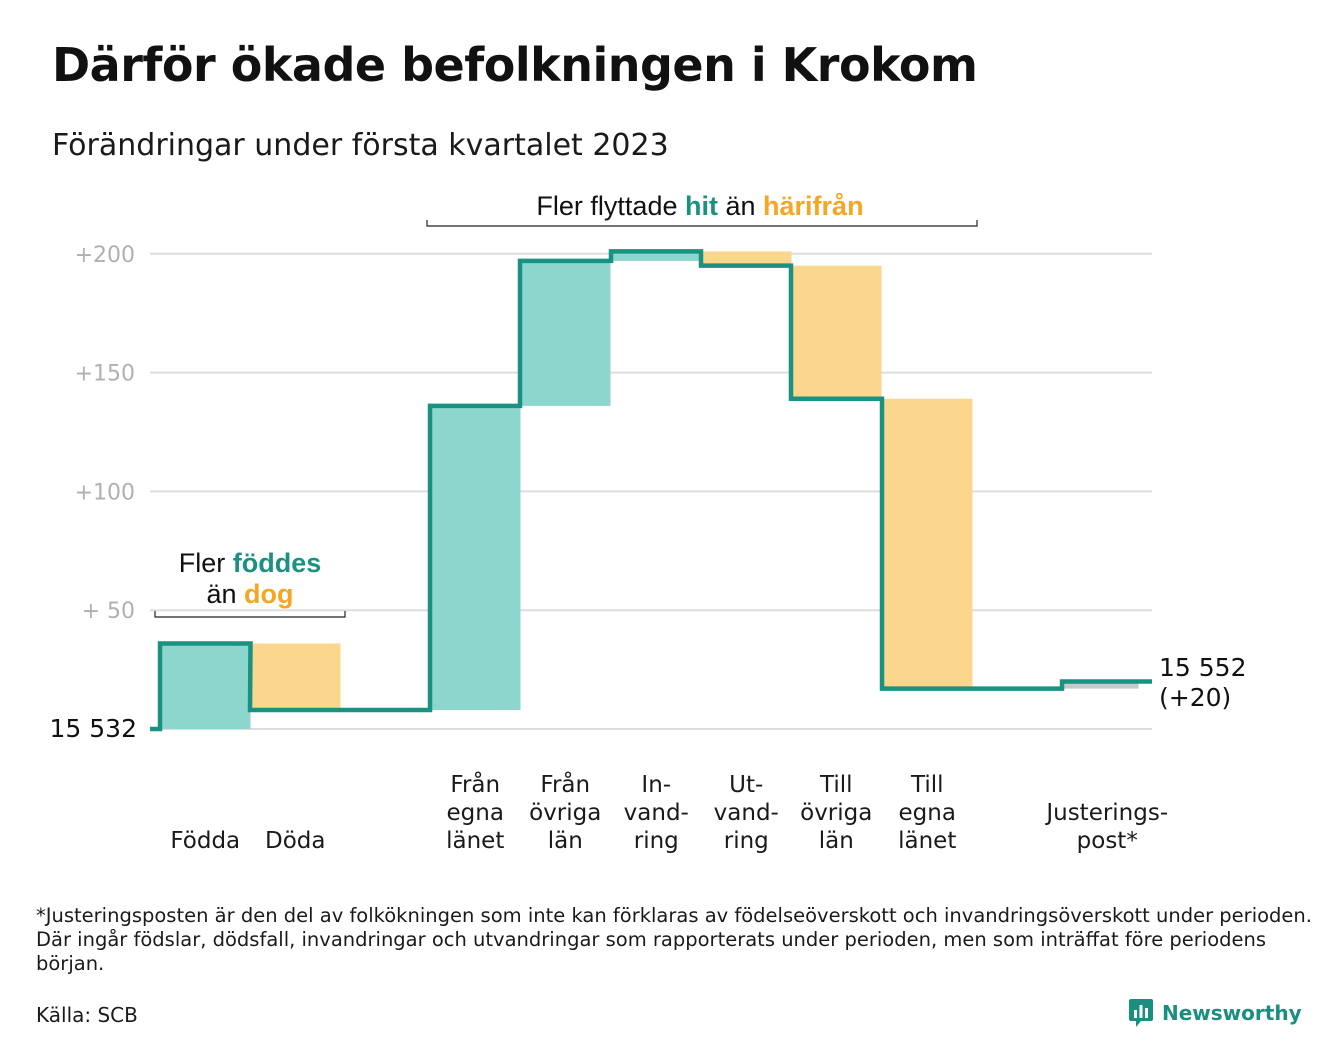 This screenshot has width=1340, height=1060. I want to click on y-axis-ticks: + 50 +100 +150 +200, so click(105, 433).